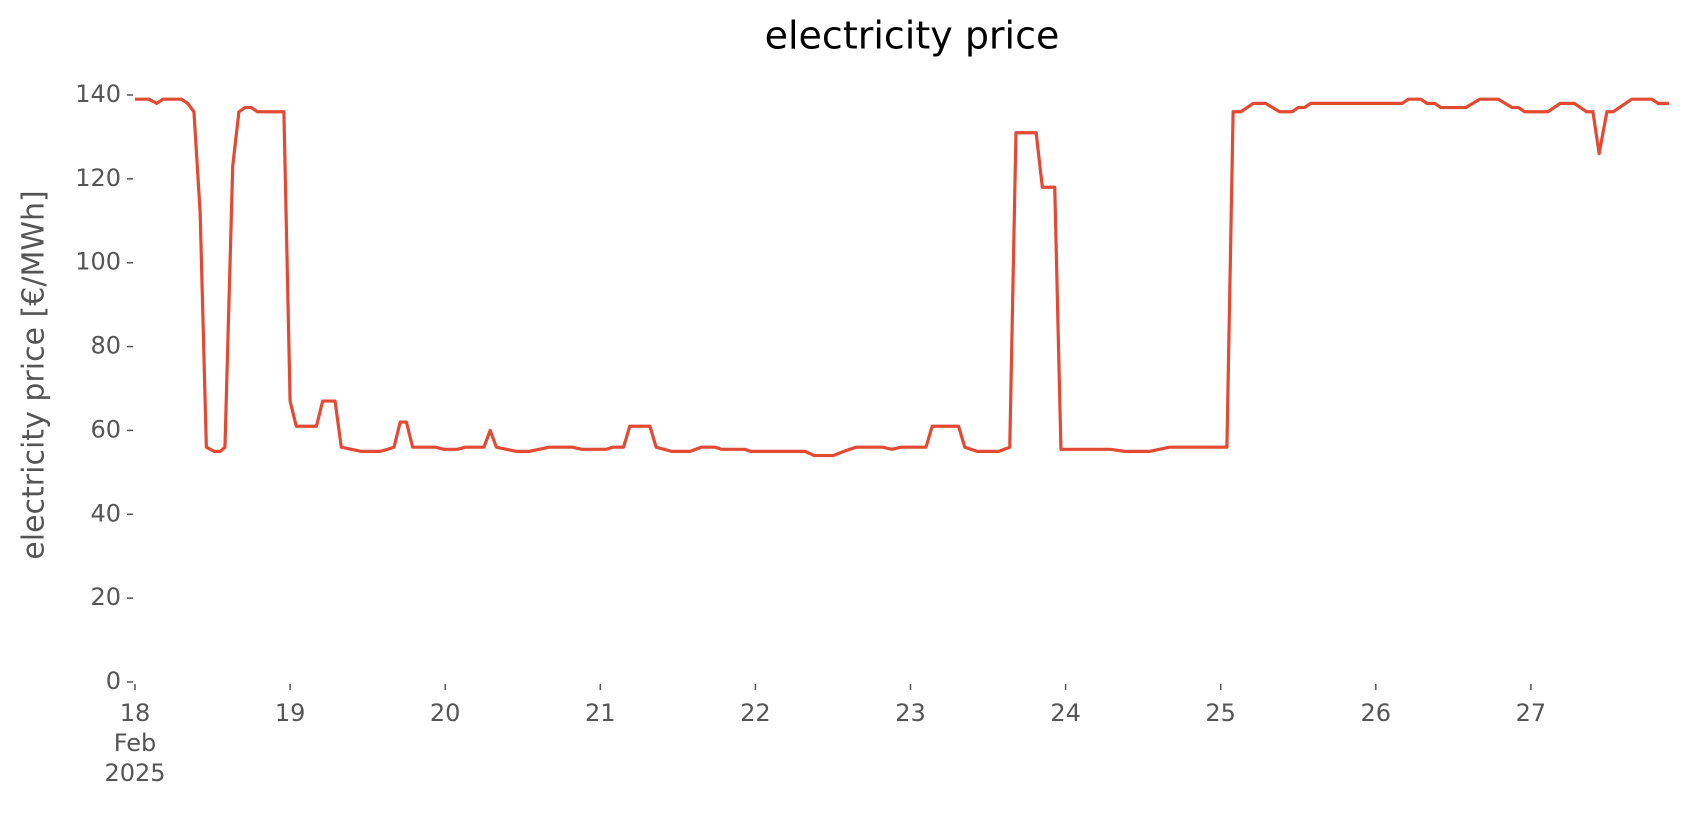  I want to click on y-tick-label: 60, so click(105, 429).